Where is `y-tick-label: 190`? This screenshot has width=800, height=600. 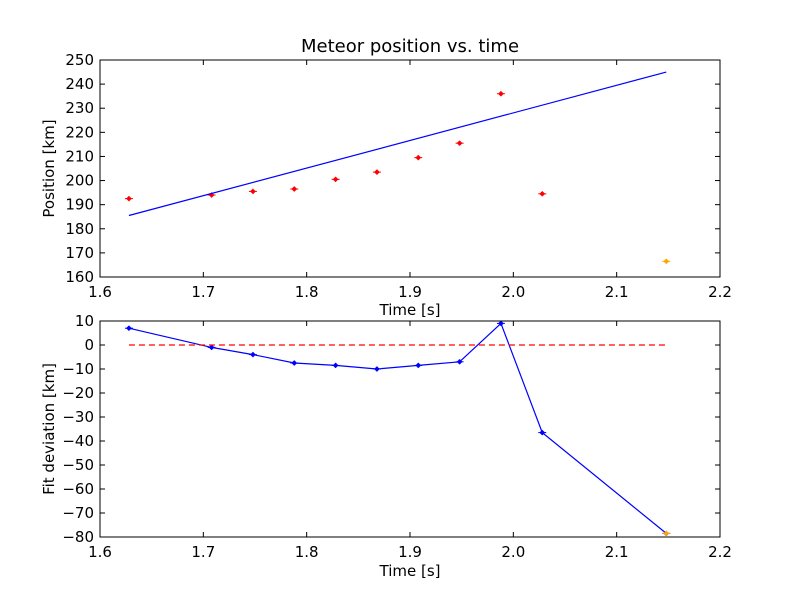 y-tick-label: 190 is located at coordinates (79, 205).